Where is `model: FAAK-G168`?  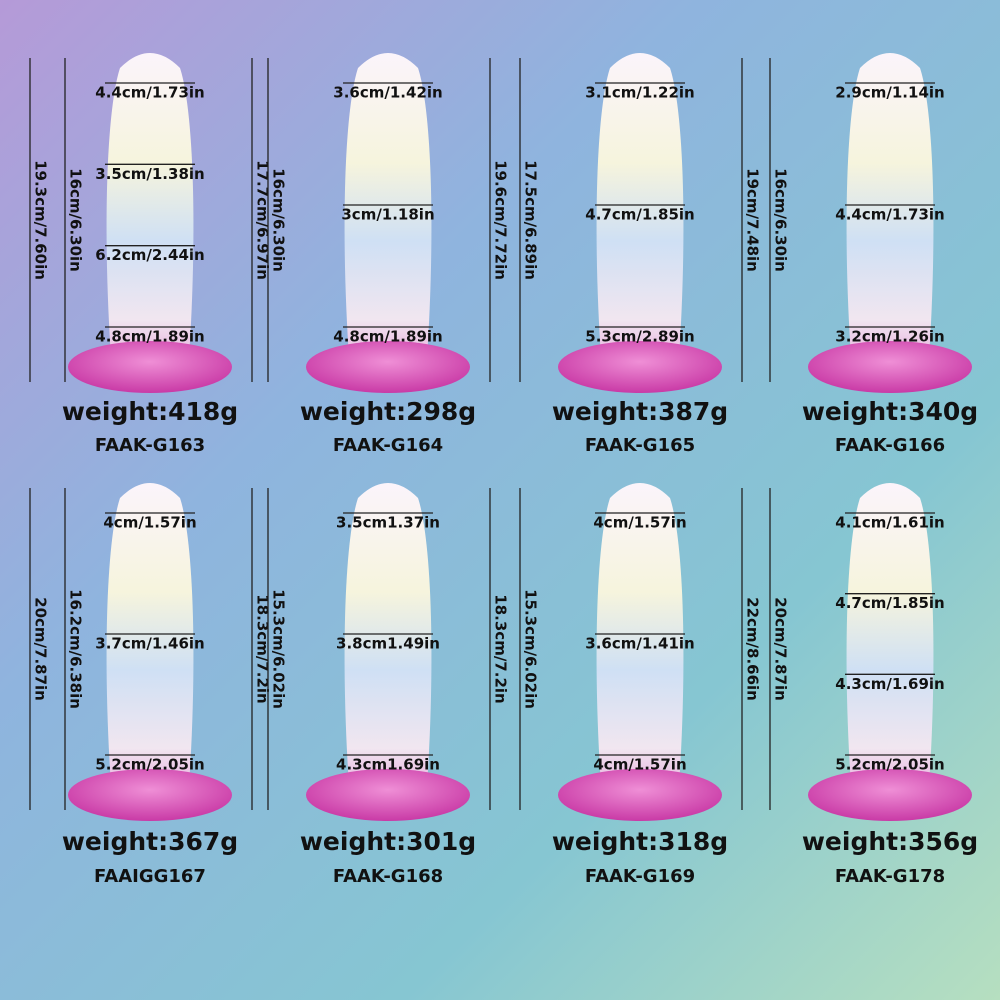
model: FAAK-G168 is located at coordinates (388, 876).